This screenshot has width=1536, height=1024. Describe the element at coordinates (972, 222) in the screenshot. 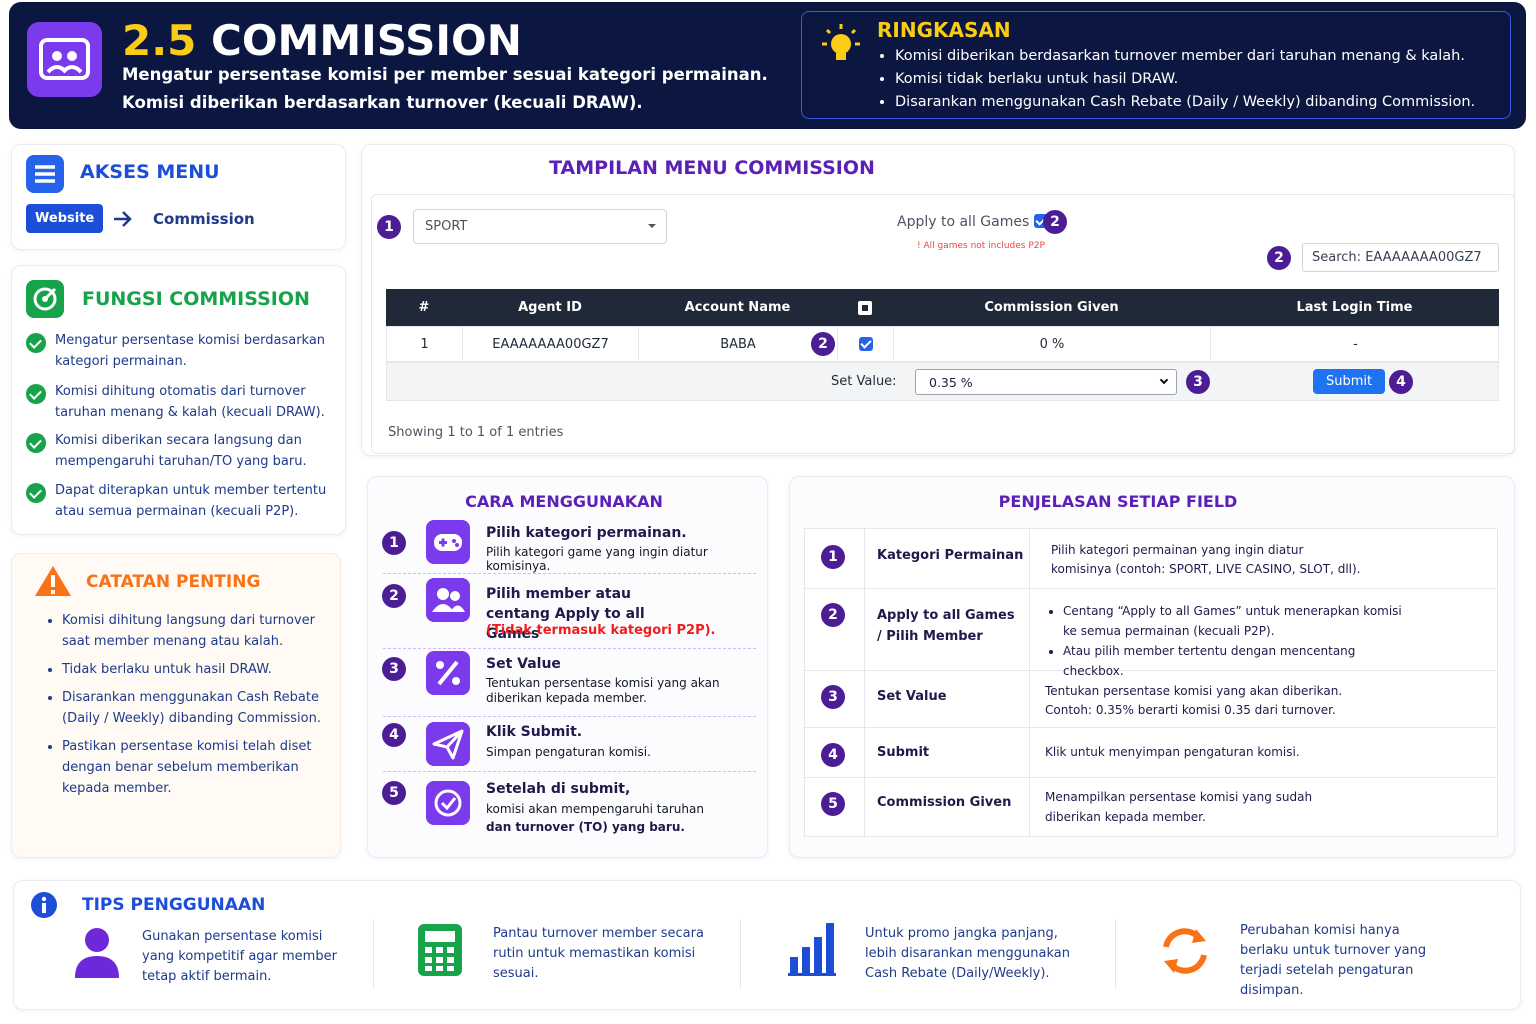

I see `apply-all: Apply to all Games` at that location.